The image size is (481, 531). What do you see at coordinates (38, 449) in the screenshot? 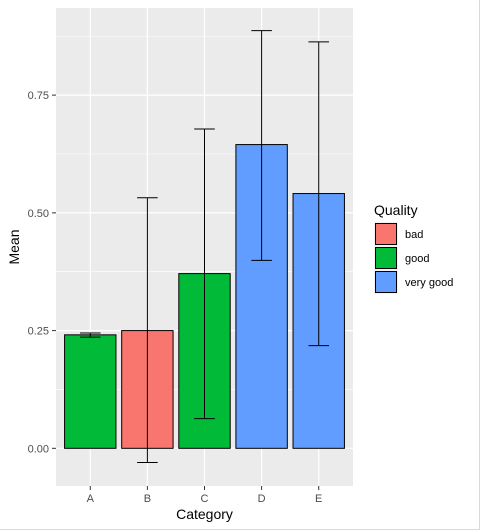
I see `y-tick-label: 0.00` at bounding box center [38, 449].